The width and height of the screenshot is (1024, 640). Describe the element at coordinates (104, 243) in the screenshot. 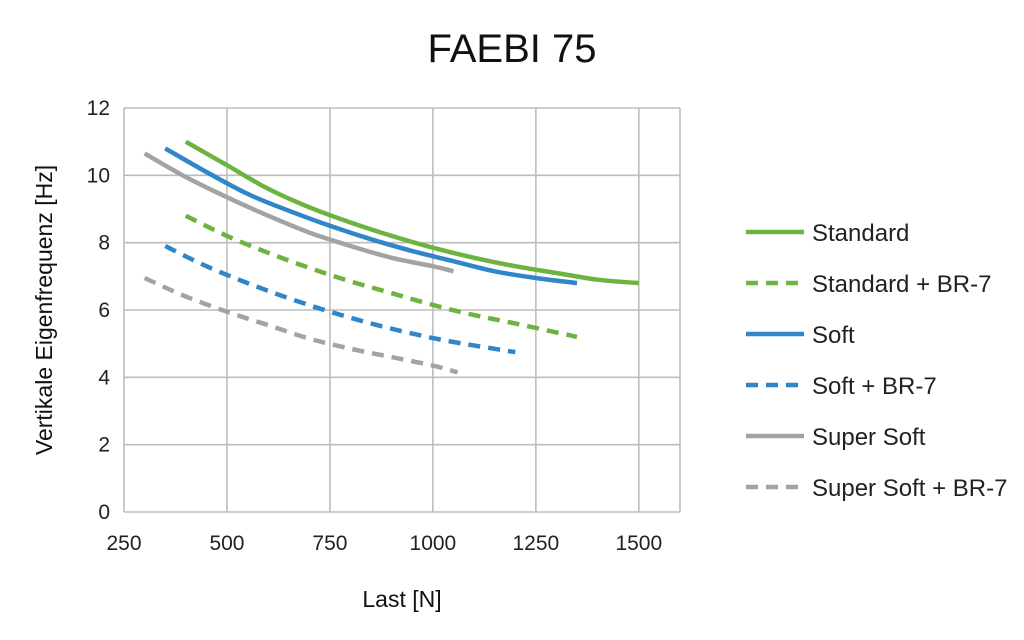

I see `y-tick-label: 8` at that location.